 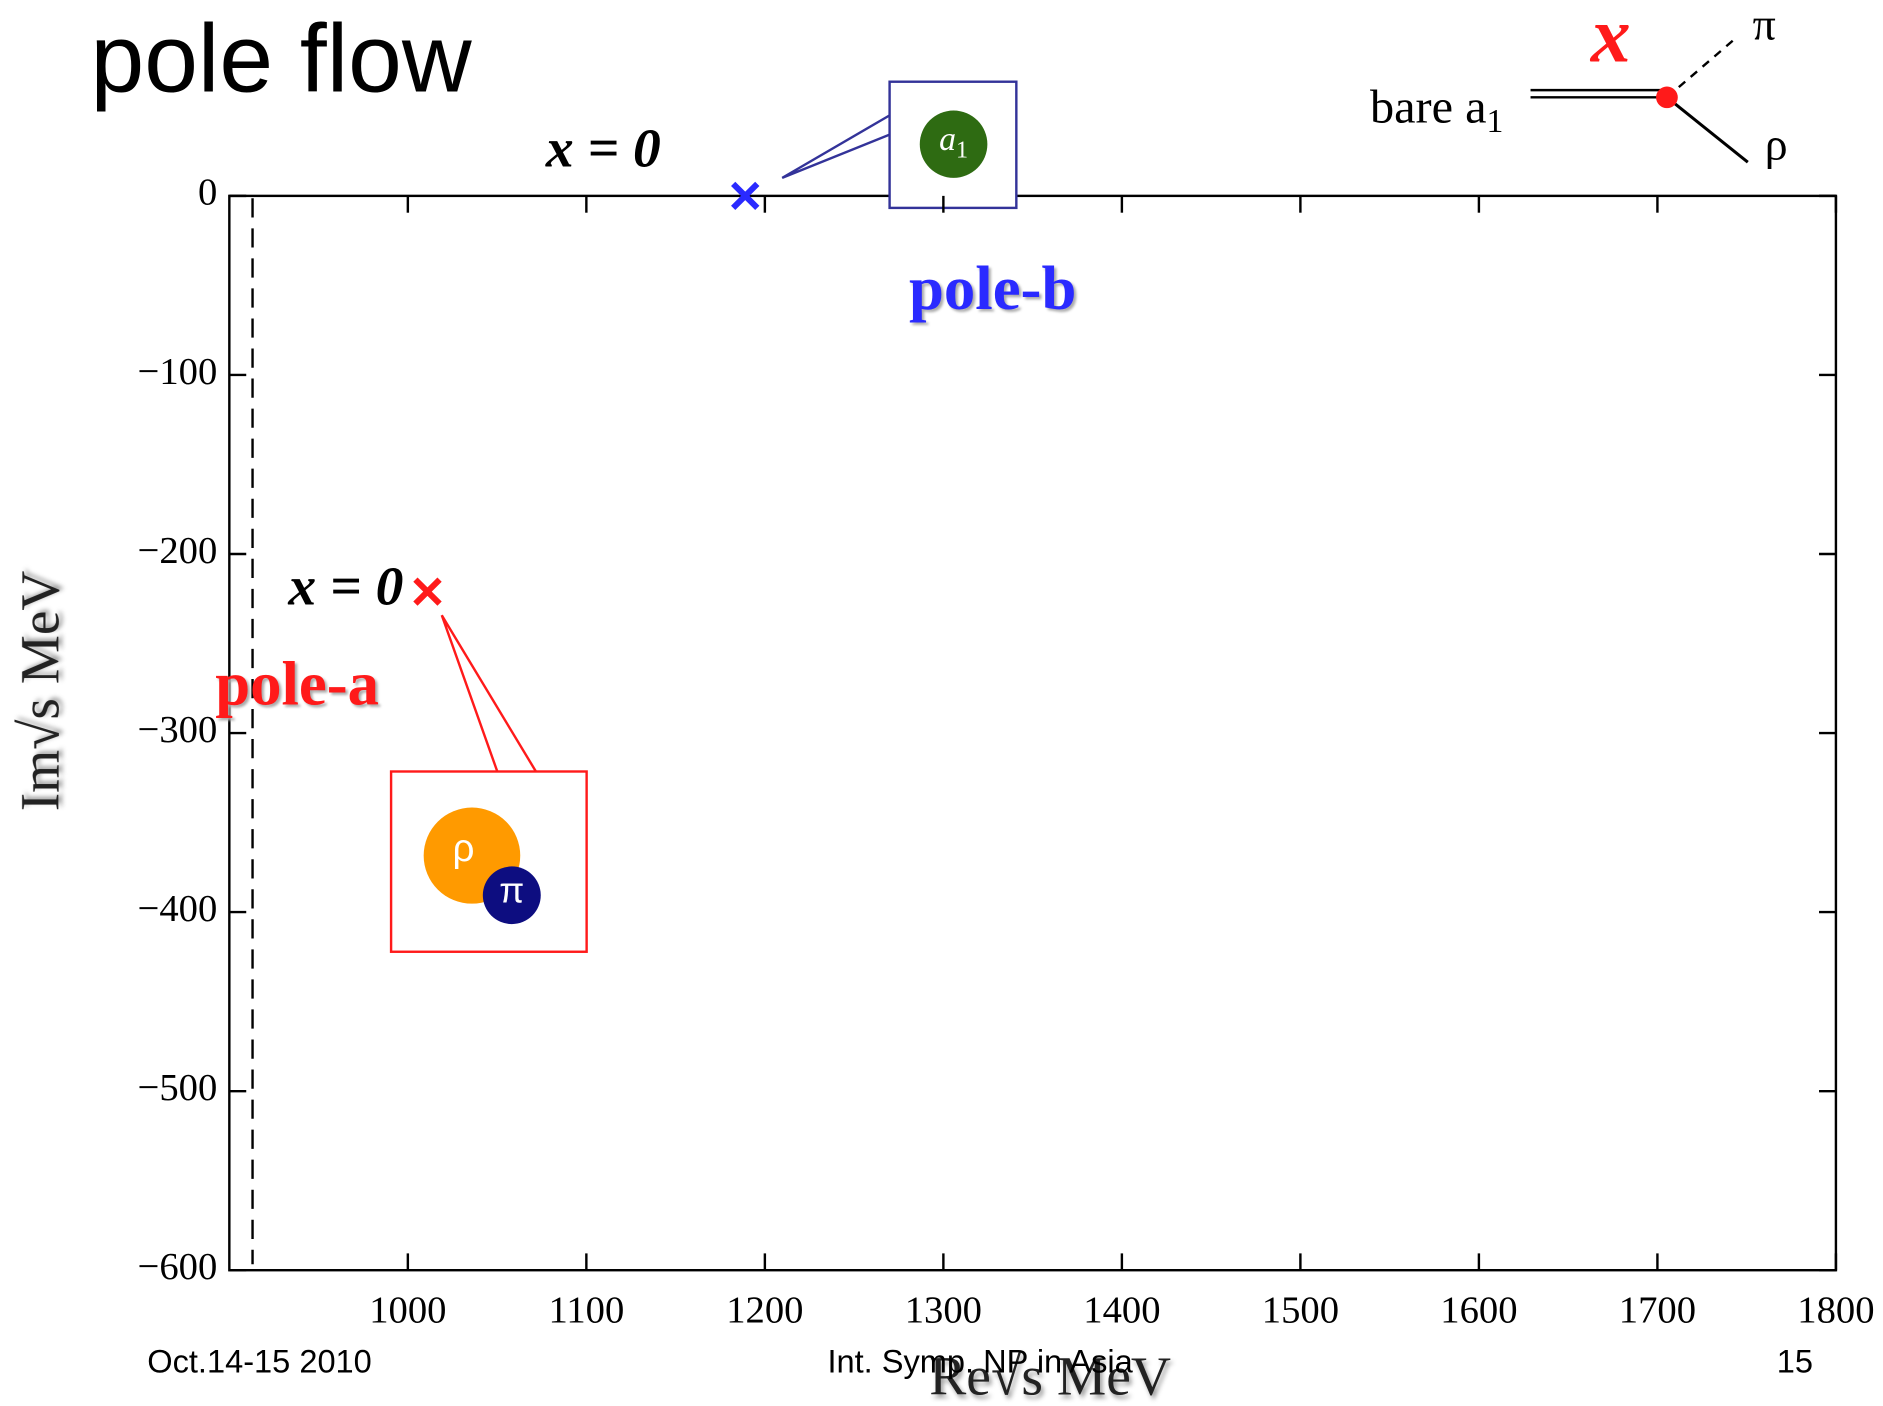 I want to click on vertex-diagram: bare a1 π ρ x, so click(x=1579, y=84).